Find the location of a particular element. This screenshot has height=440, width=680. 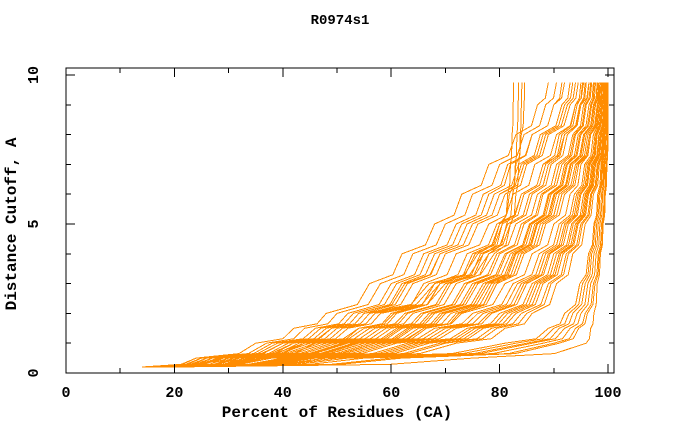

x-tick-label: 100 is located at coordinates (607, 393).